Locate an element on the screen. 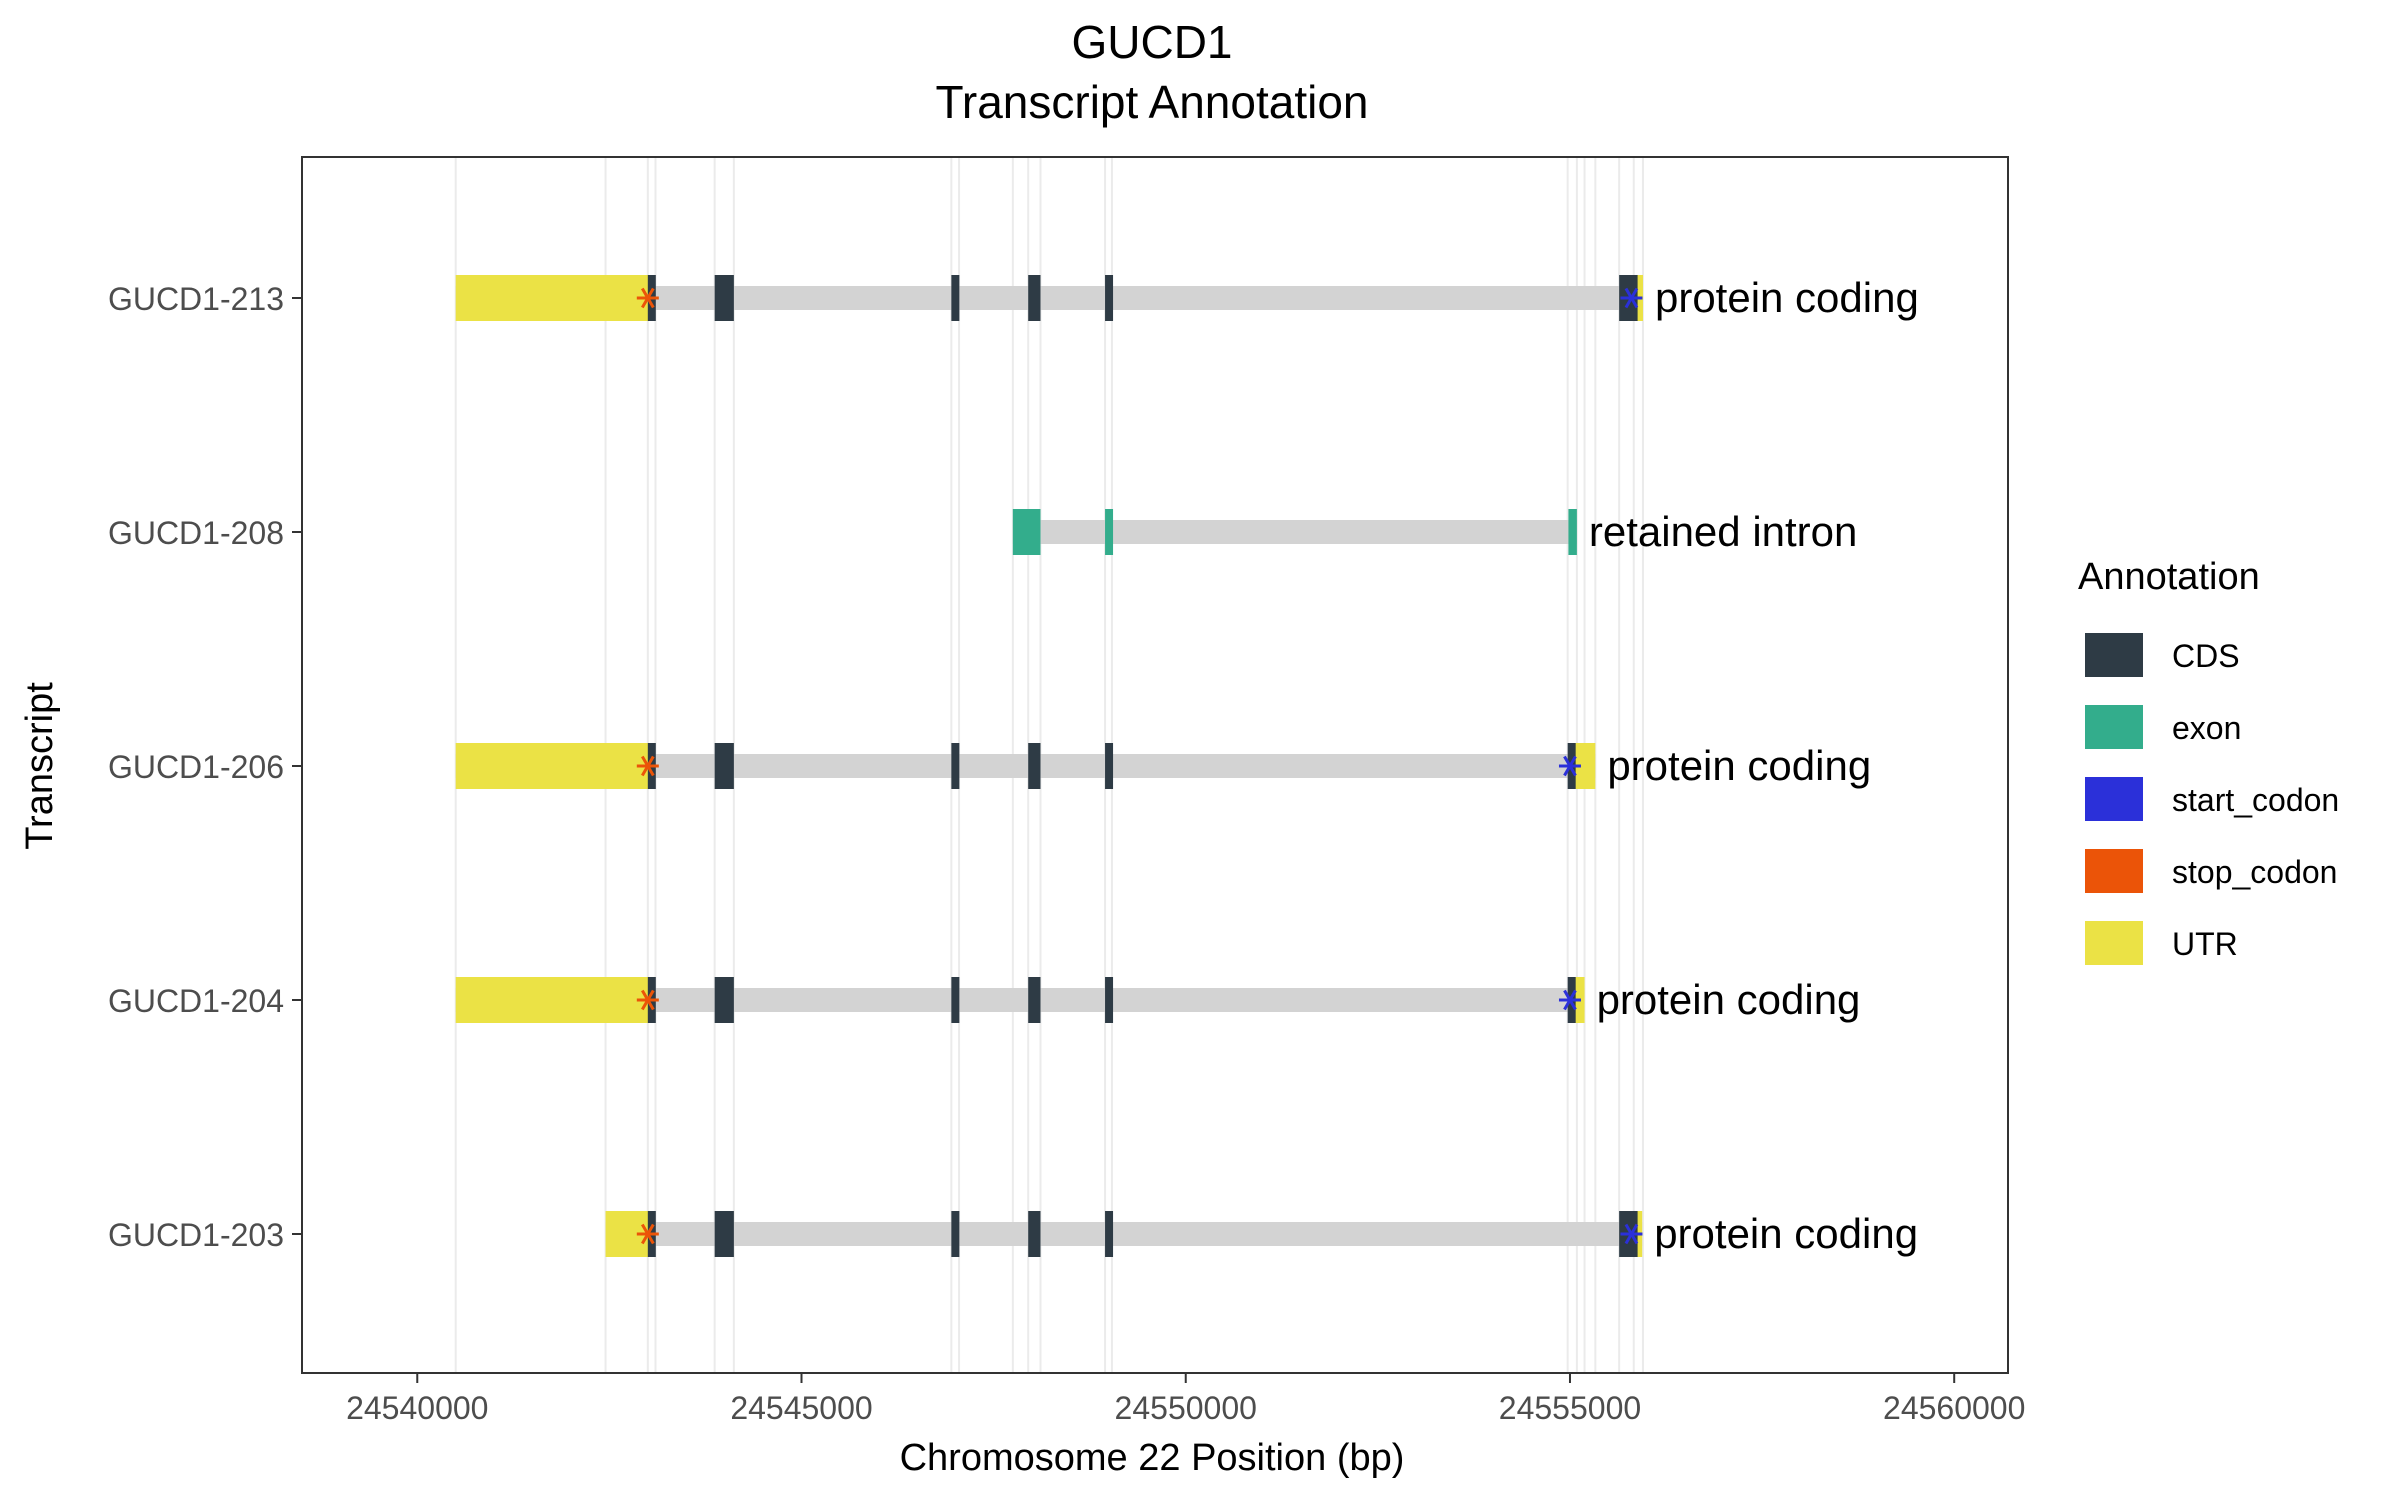 This screenshot has width=2400, height=1500. legend-label-exon: exon is located at coordinates (2206, 728).